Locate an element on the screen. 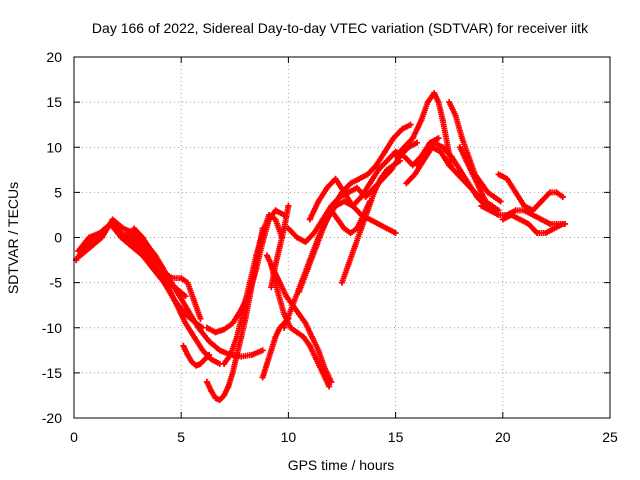 This screenshot has height=480, width=640. y-tick-label: -10 is located at coordinates (52, 328).